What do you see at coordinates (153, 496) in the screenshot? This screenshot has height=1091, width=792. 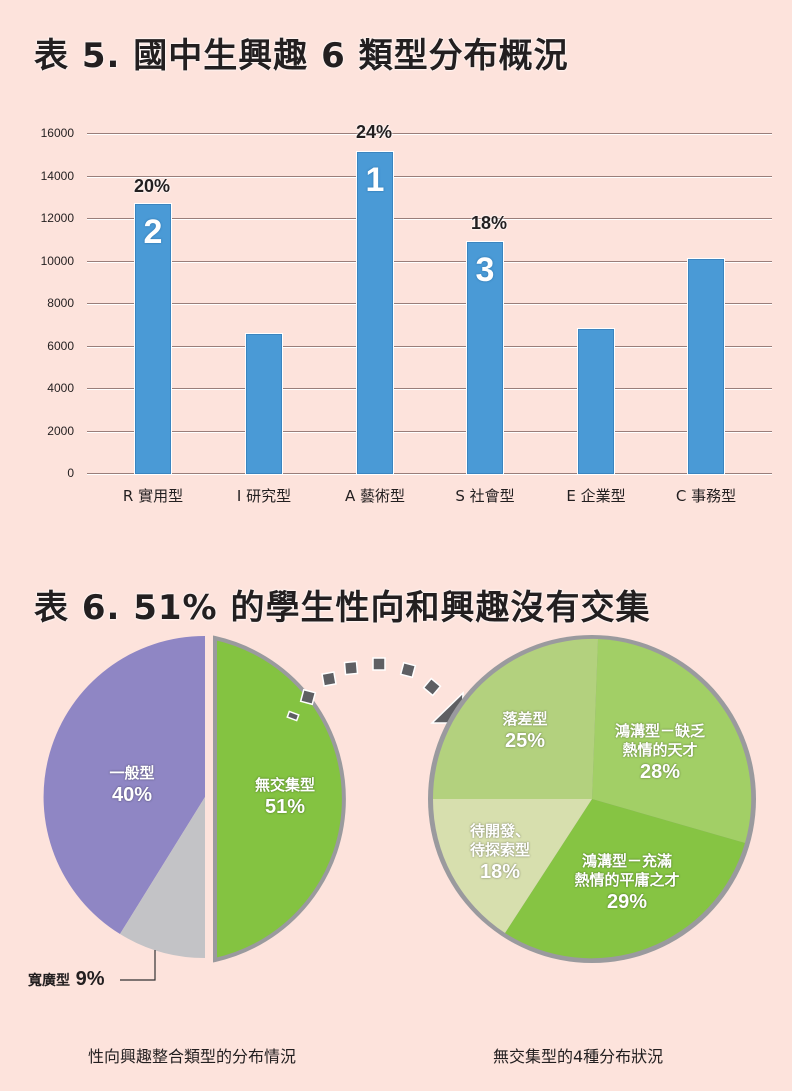 I see `x-label: R 實用型` at bounding box center [153, 496].